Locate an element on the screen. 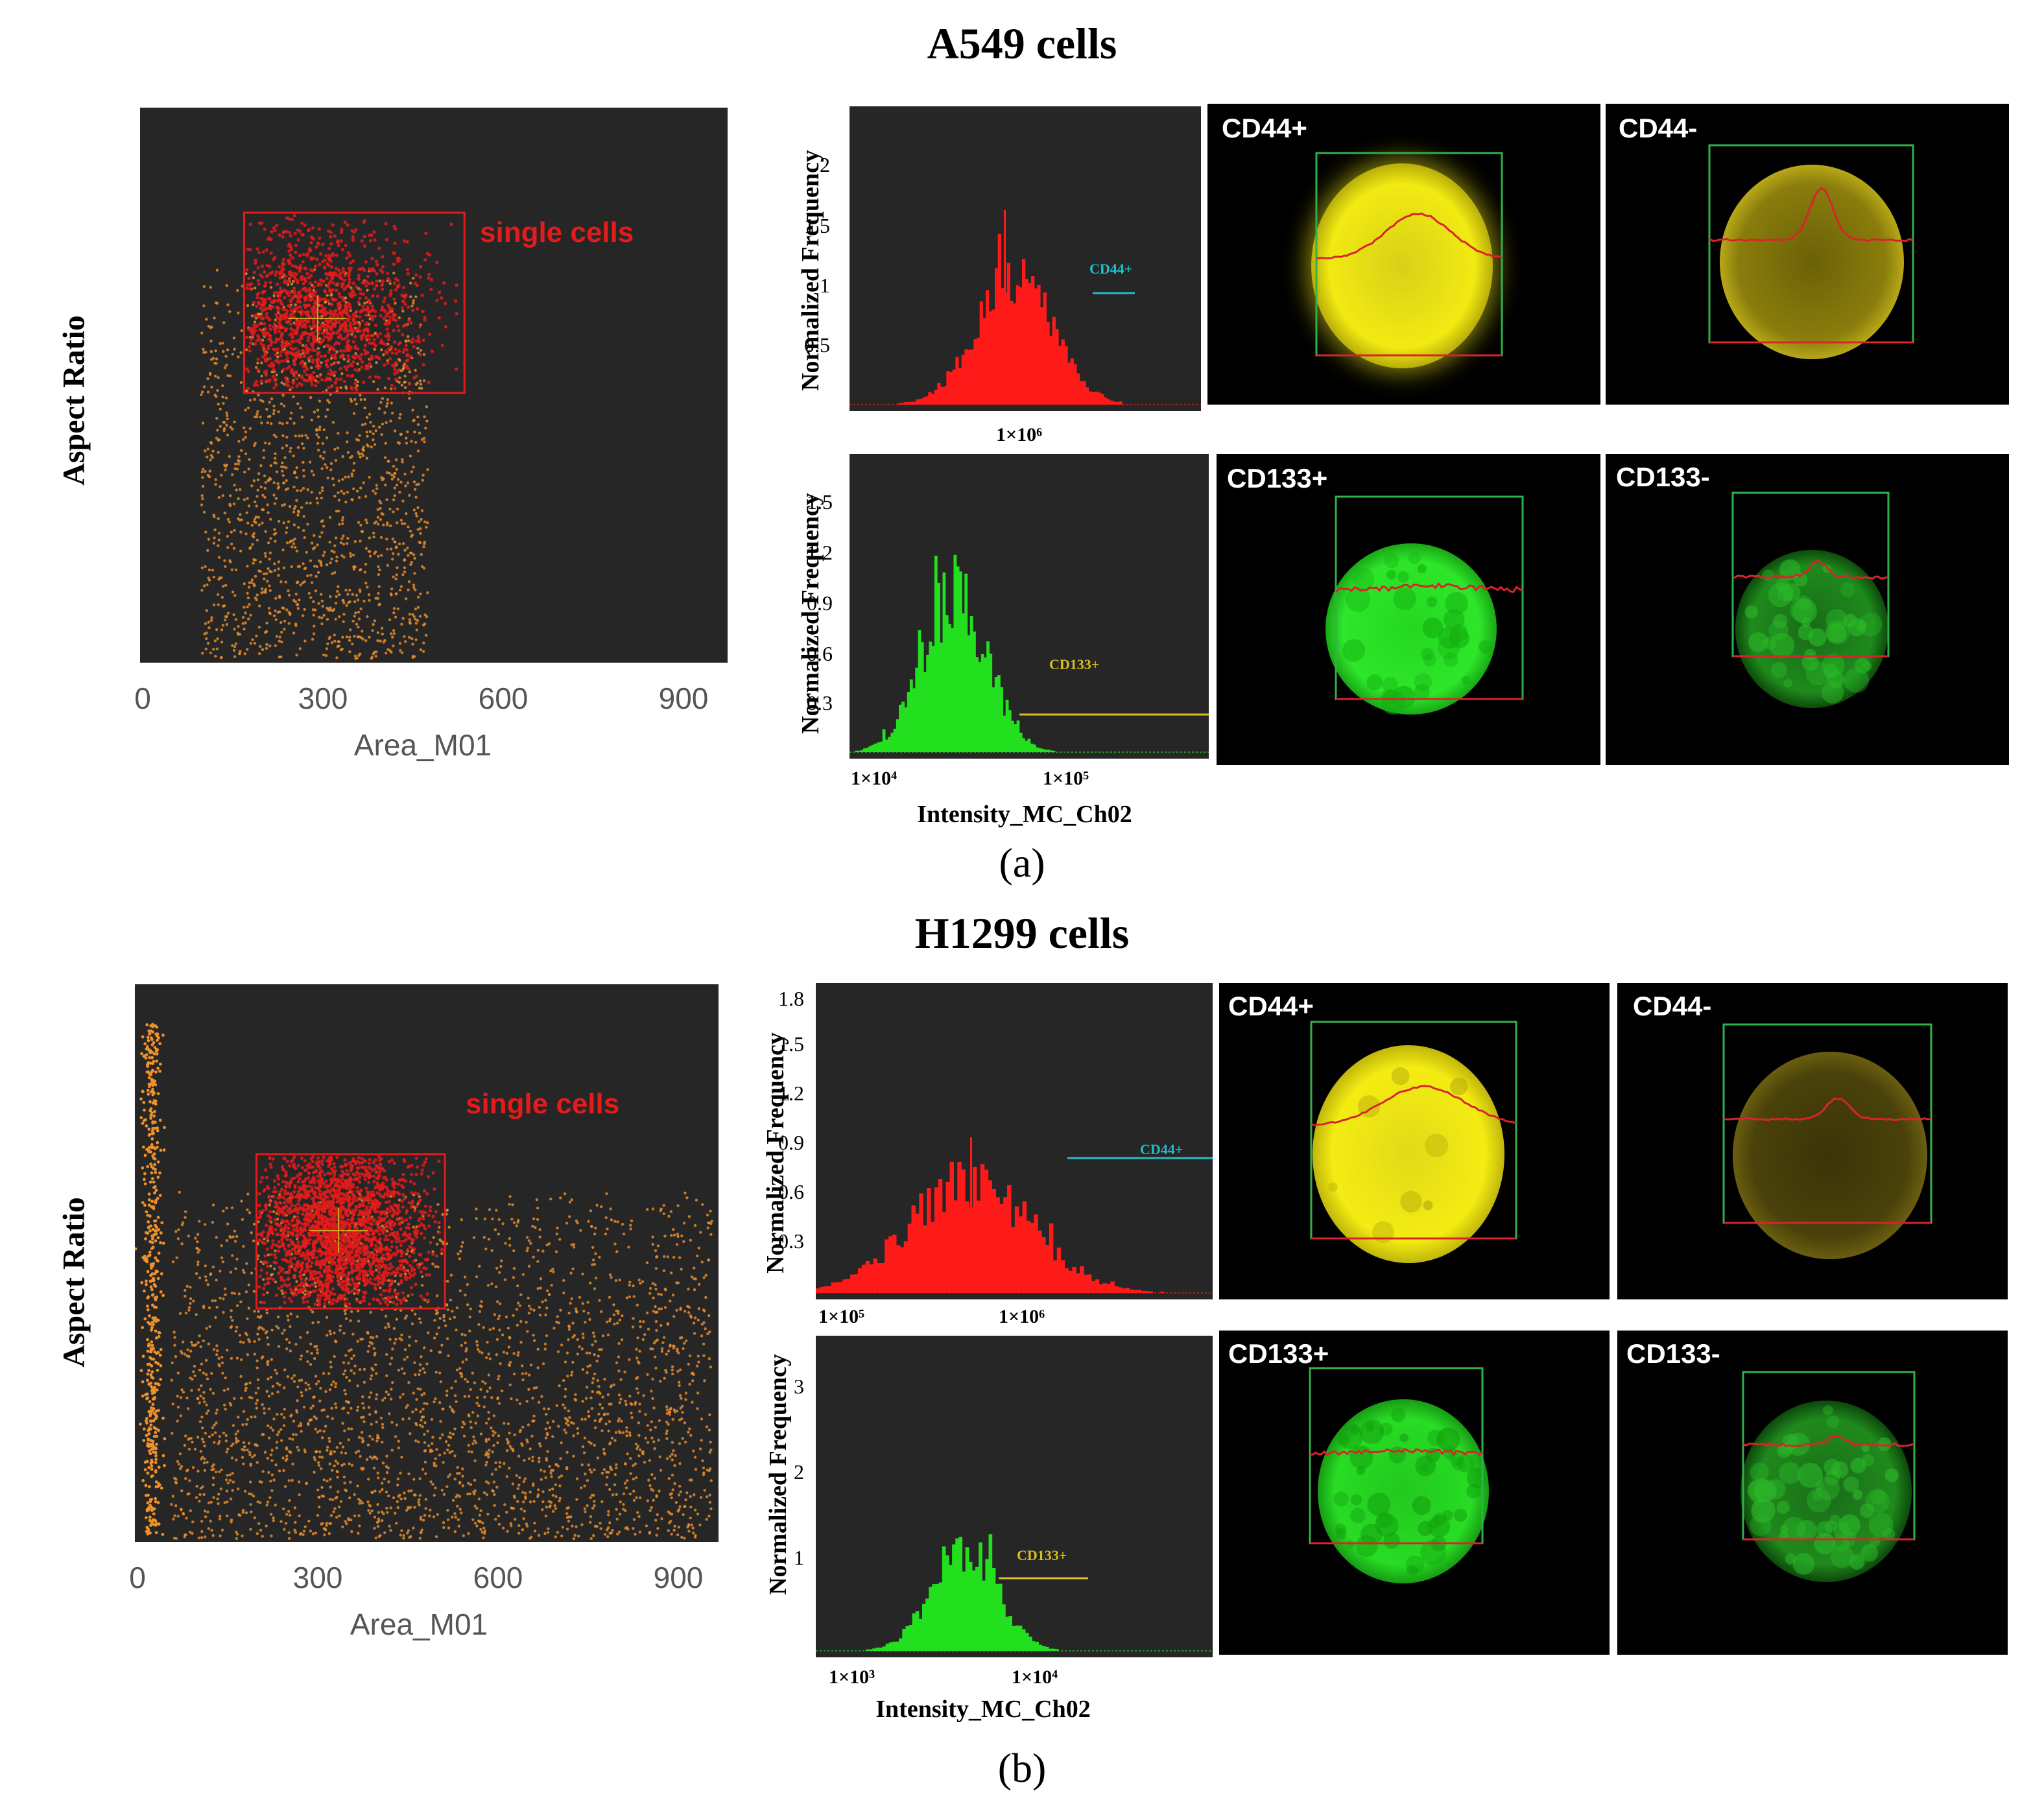 The width and height of the screenshot is (2044, 1811). scatter-b-xtick-3: 900 is located at coordinates (678, 1577).